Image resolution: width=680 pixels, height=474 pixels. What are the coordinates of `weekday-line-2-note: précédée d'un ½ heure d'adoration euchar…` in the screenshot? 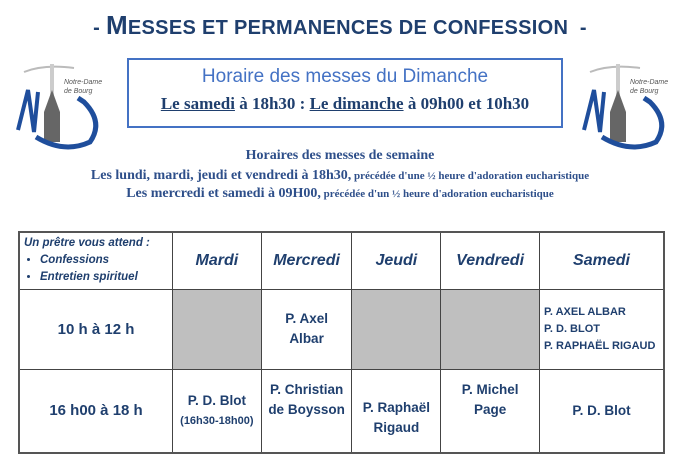 It's located at (437, 194).